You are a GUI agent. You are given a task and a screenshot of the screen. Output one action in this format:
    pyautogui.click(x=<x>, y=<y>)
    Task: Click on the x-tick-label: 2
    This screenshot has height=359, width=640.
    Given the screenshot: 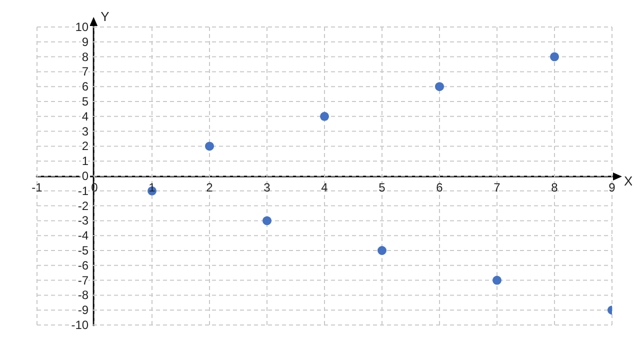 What is the action you would take?
    pyautogui.click(x=210, y=187)
    